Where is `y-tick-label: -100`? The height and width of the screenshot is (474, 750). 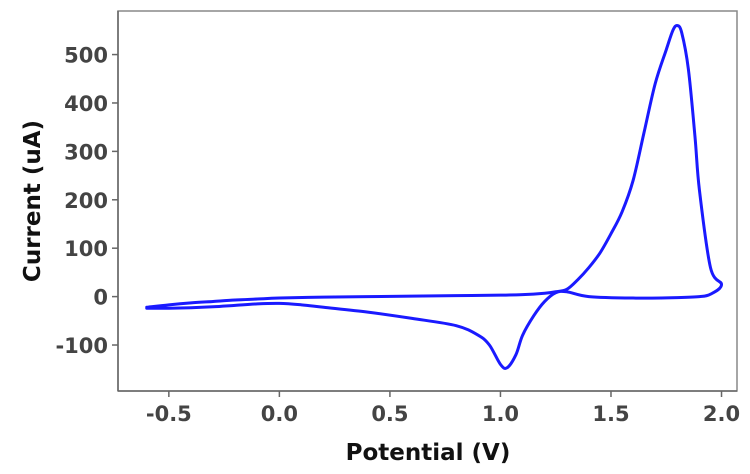 y-tick-label: -100 is located at coordinates (81, 346).